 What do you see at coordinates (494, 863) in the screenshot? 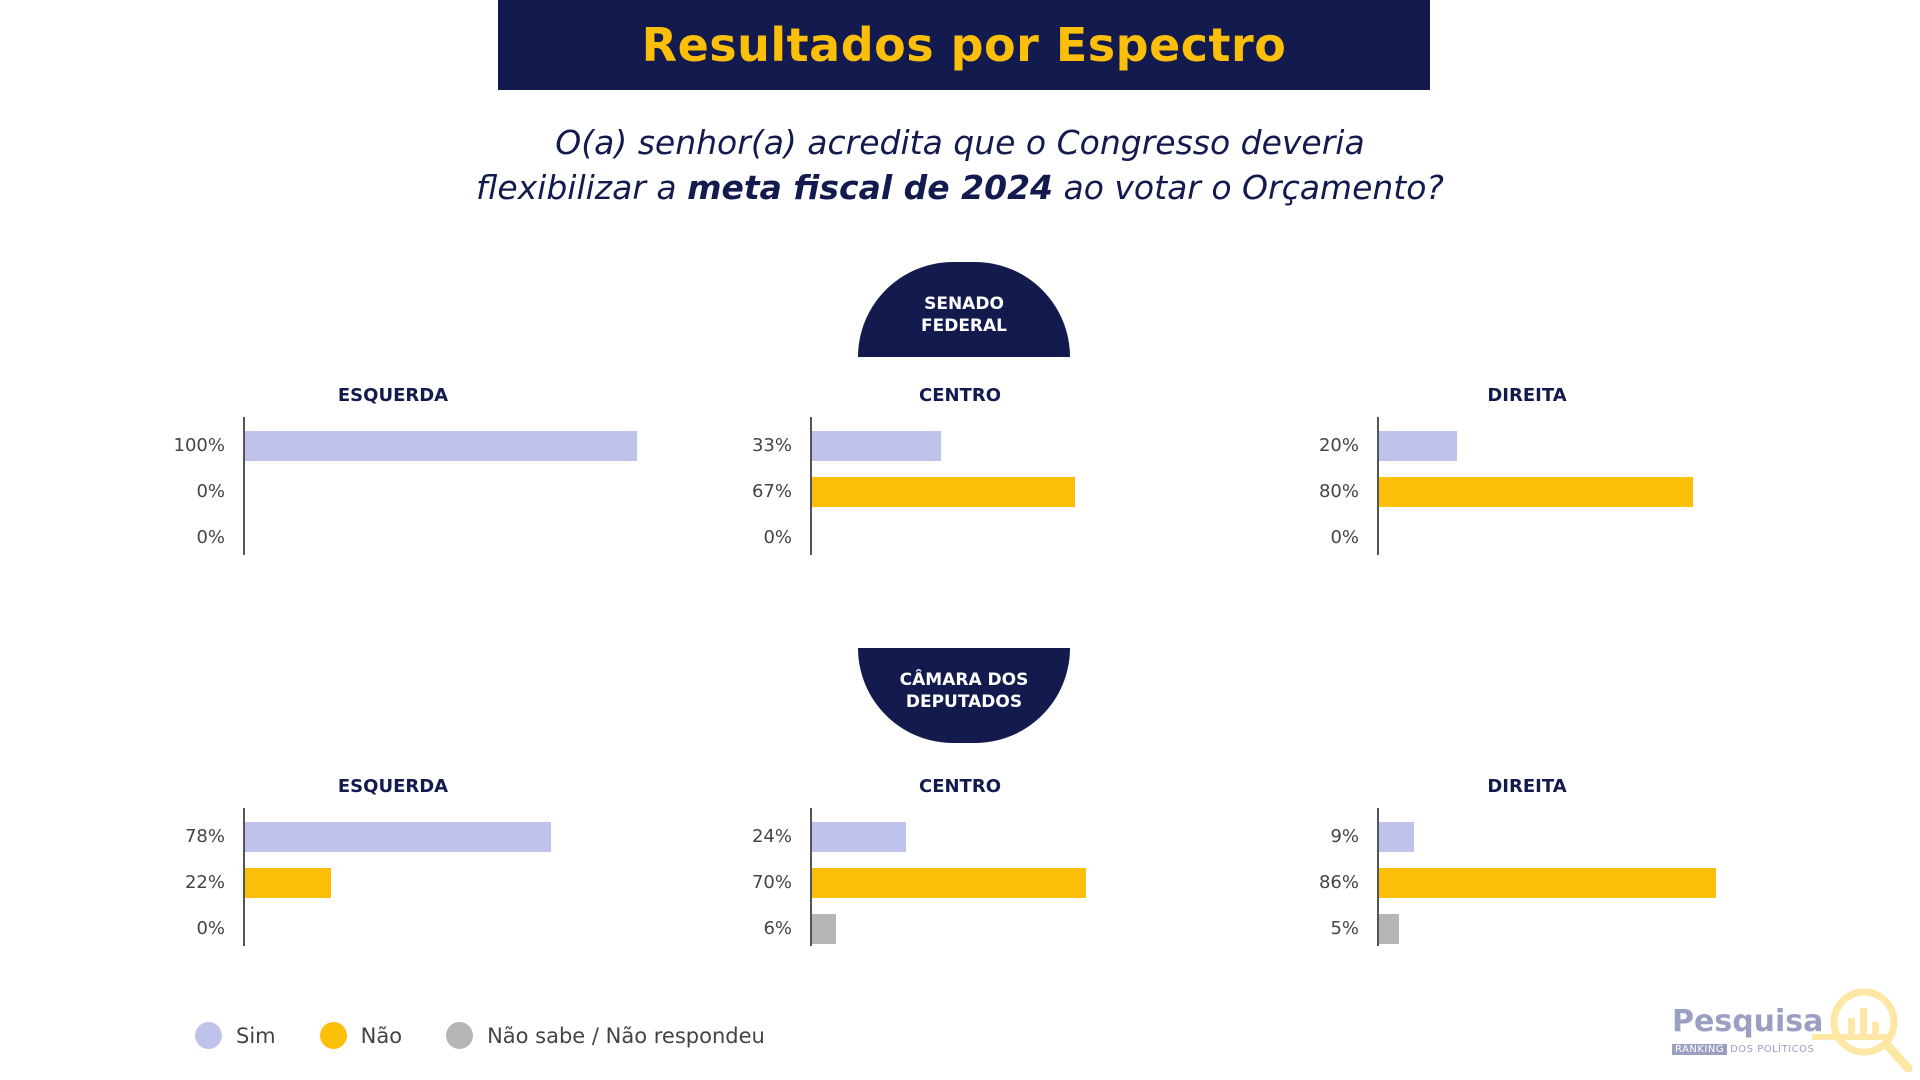
I see `chart-camara-esquerda: ESQUERDA 78% 22% 0%` at bounding box center [494, 863].